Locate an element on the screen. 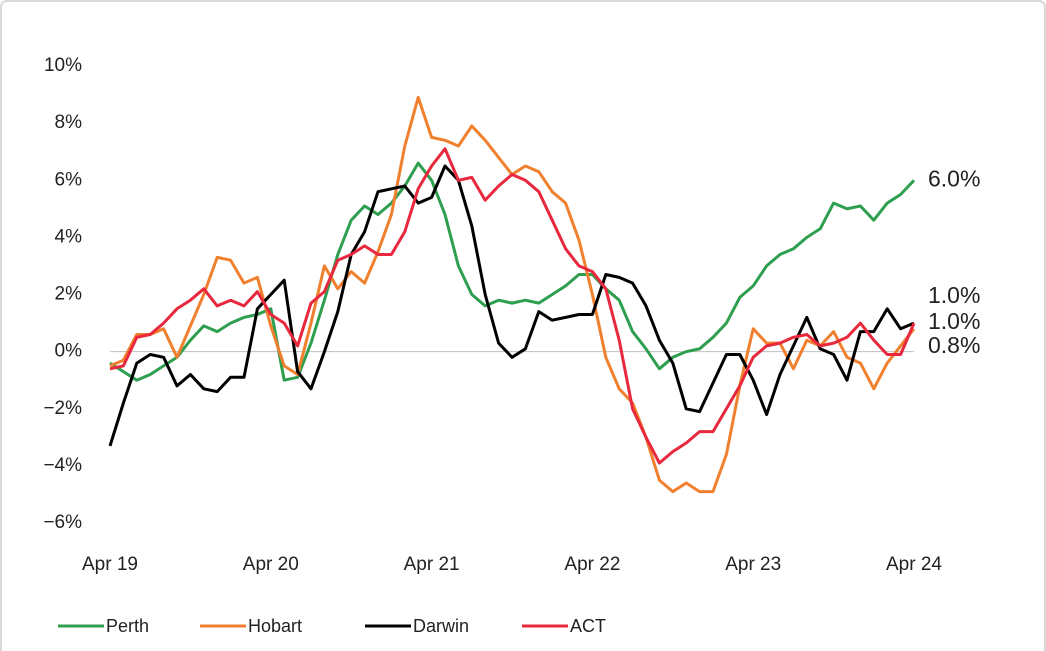 The image size is (1046, 651). y-tick-label: −6% is located at coordinates (62, 522).